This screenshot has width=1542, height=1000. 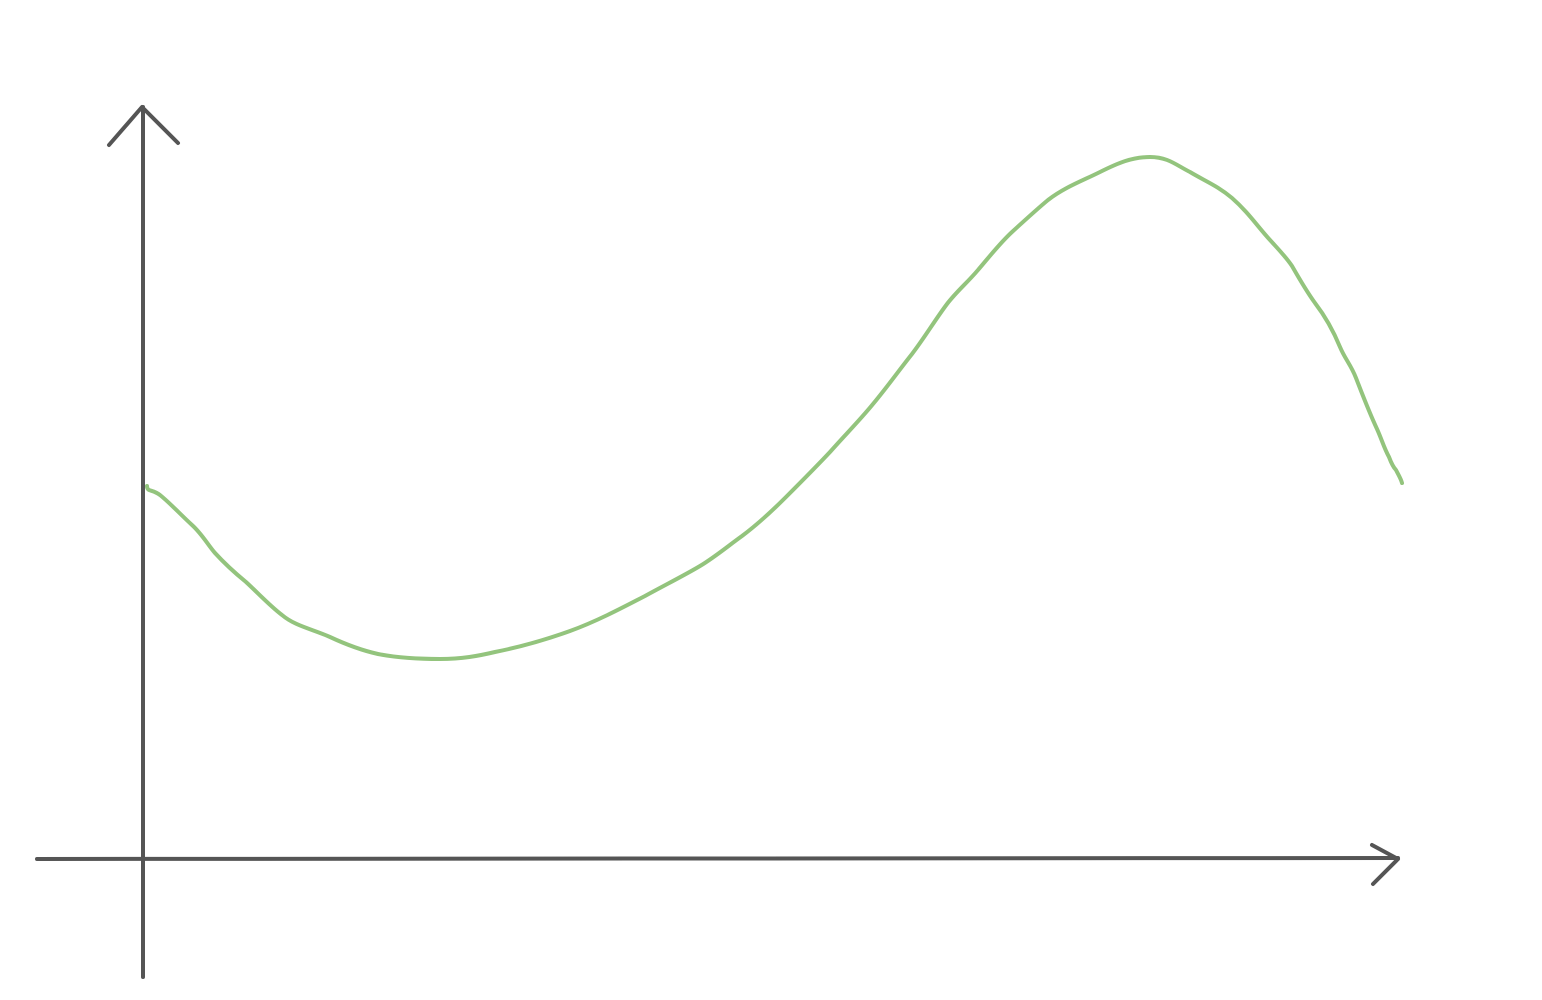 I want to click on x-axis-line, so click(x=717, y=858).